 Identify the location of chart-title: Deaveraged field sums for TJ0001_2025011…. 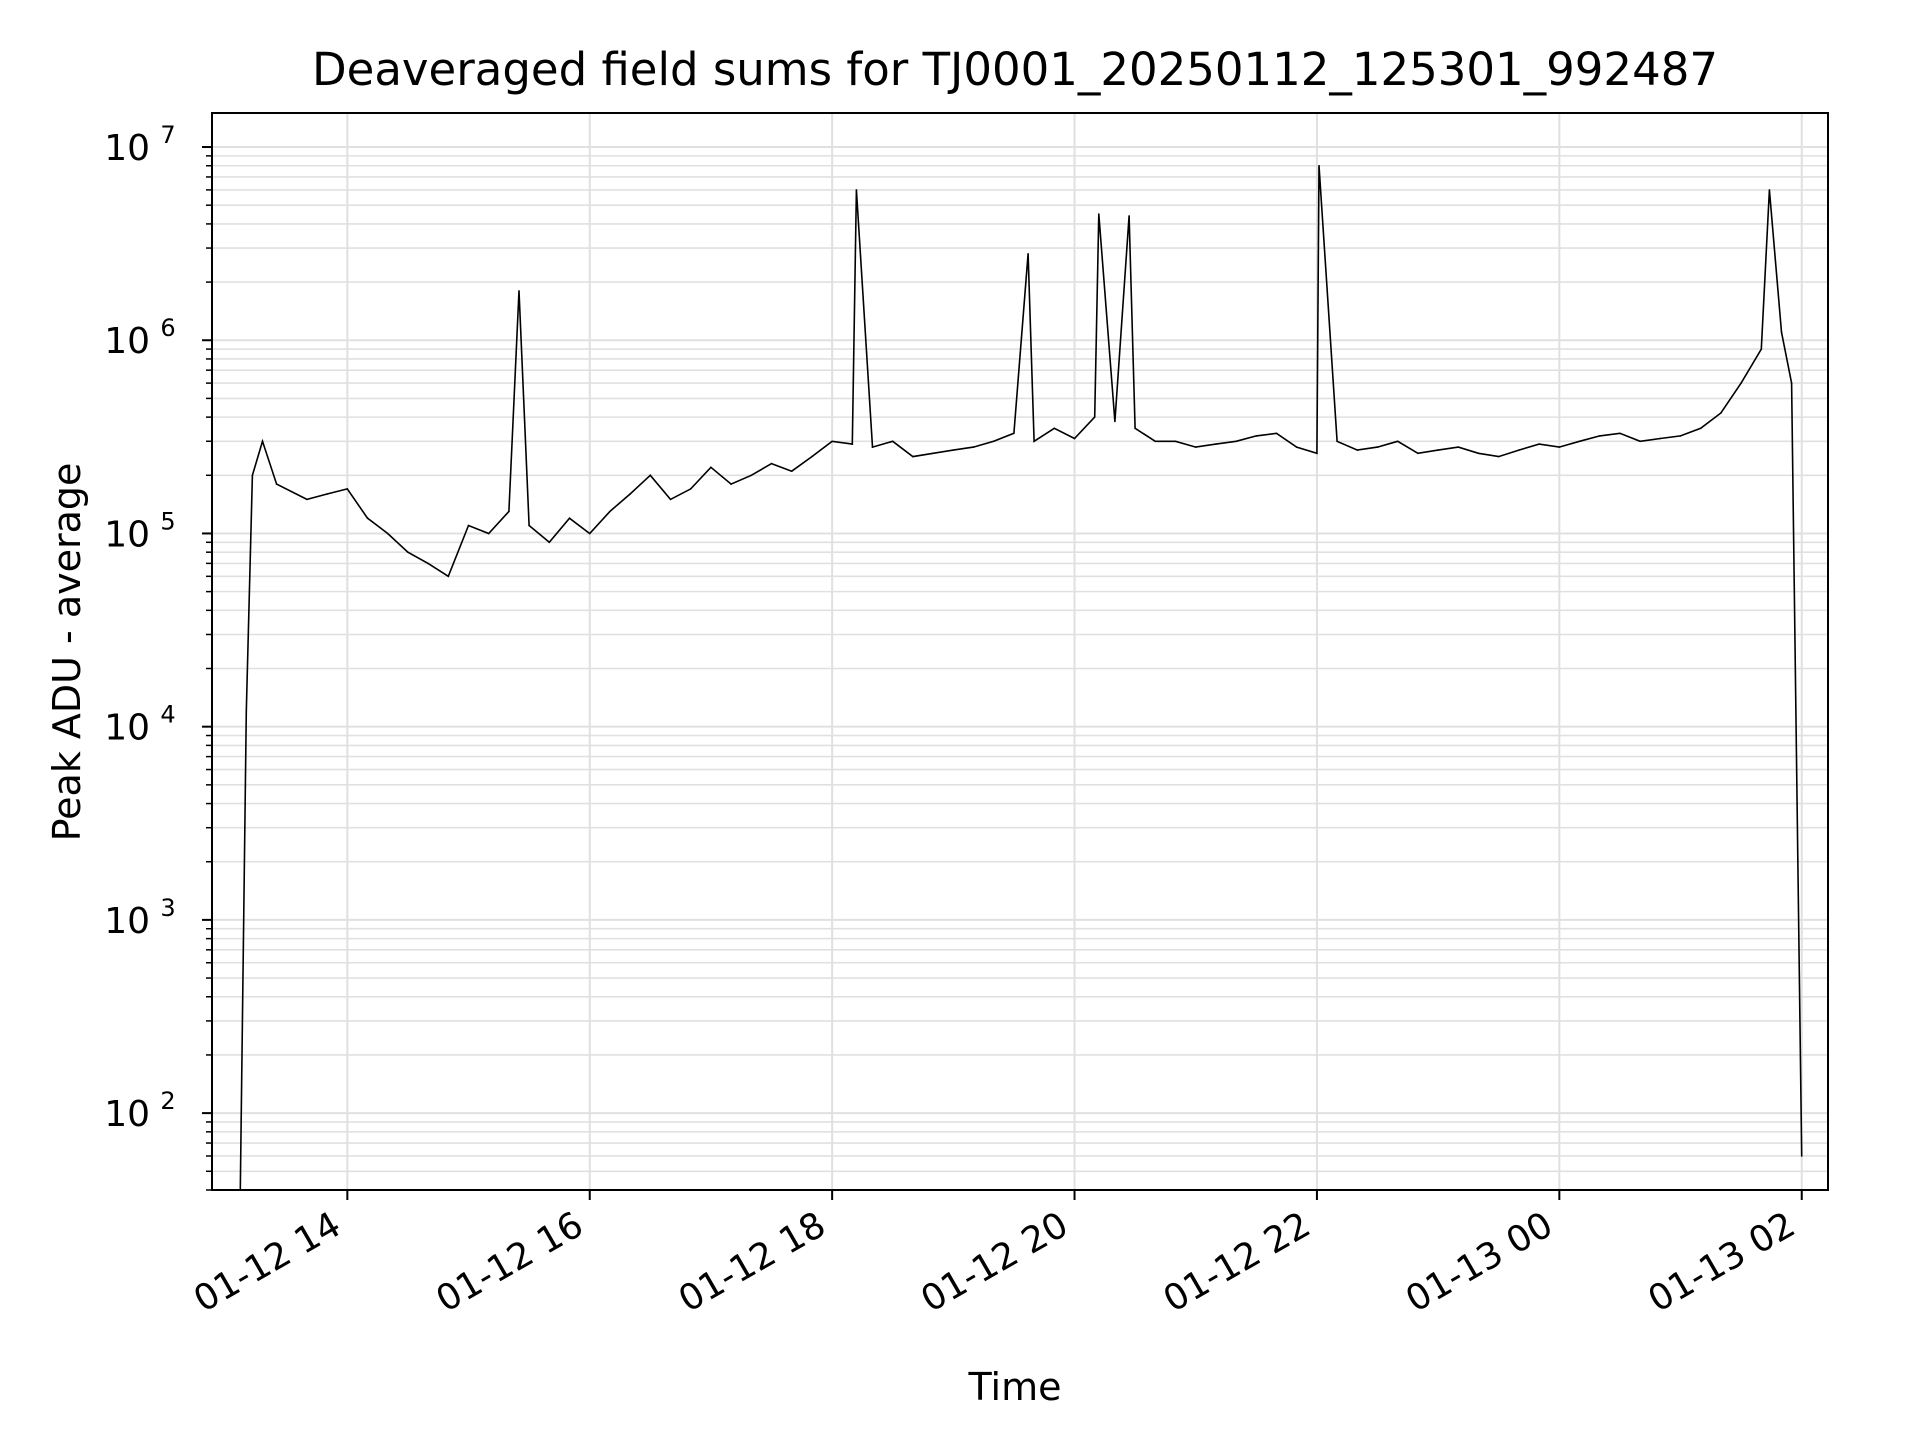
(1015, 69).